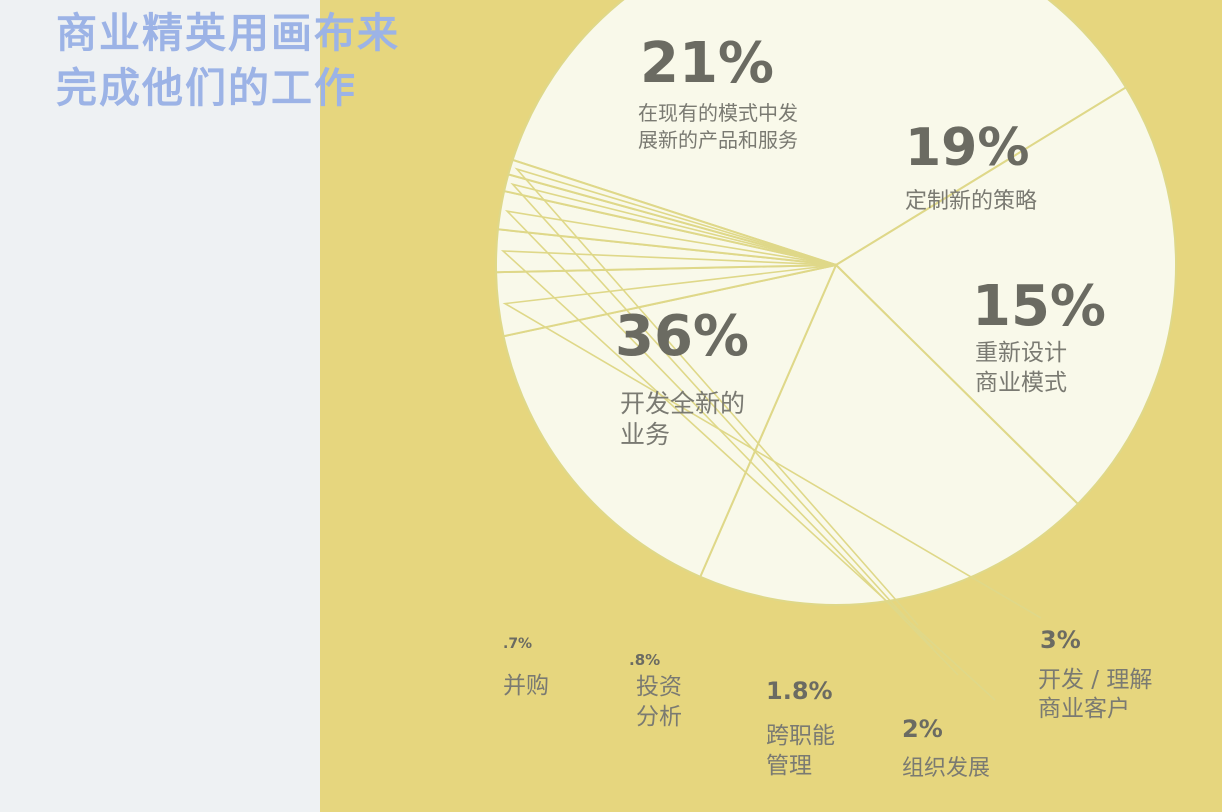 This screenshot has width=1222, height=812. What do you see at coordinates (1084, 709) in the screenshot?
I see `slice-label-4-line-1: 商业客户` at bounding box center [1084, 709].